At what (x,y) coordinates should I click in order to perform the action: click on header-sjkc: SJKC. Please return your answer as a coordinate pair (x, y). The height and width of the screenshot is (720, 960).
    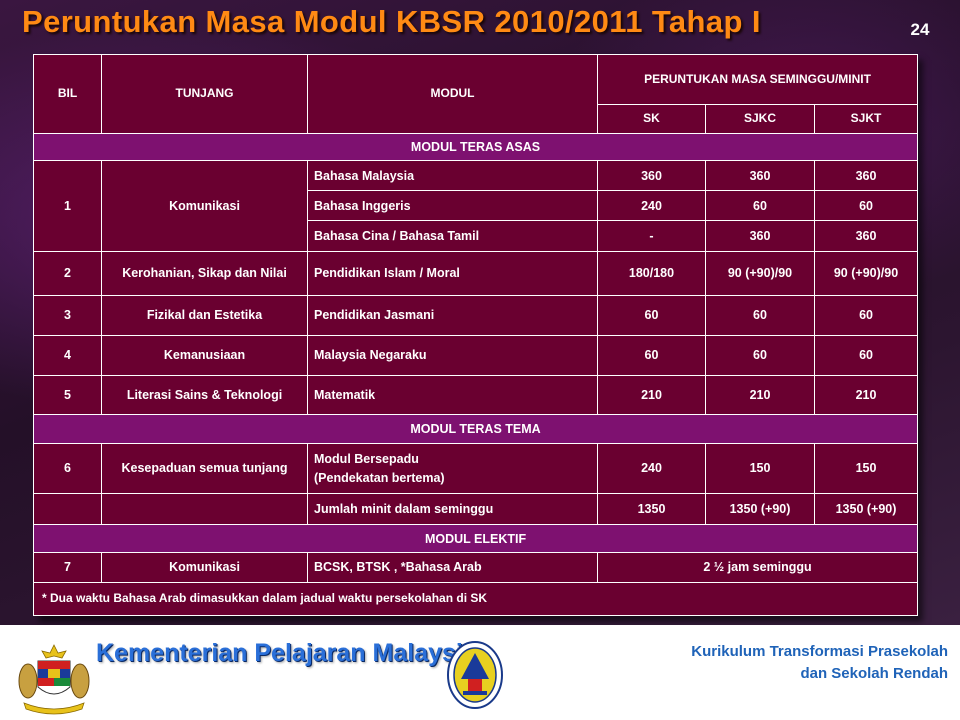
    Looking at the image, I should click on (760, 119).